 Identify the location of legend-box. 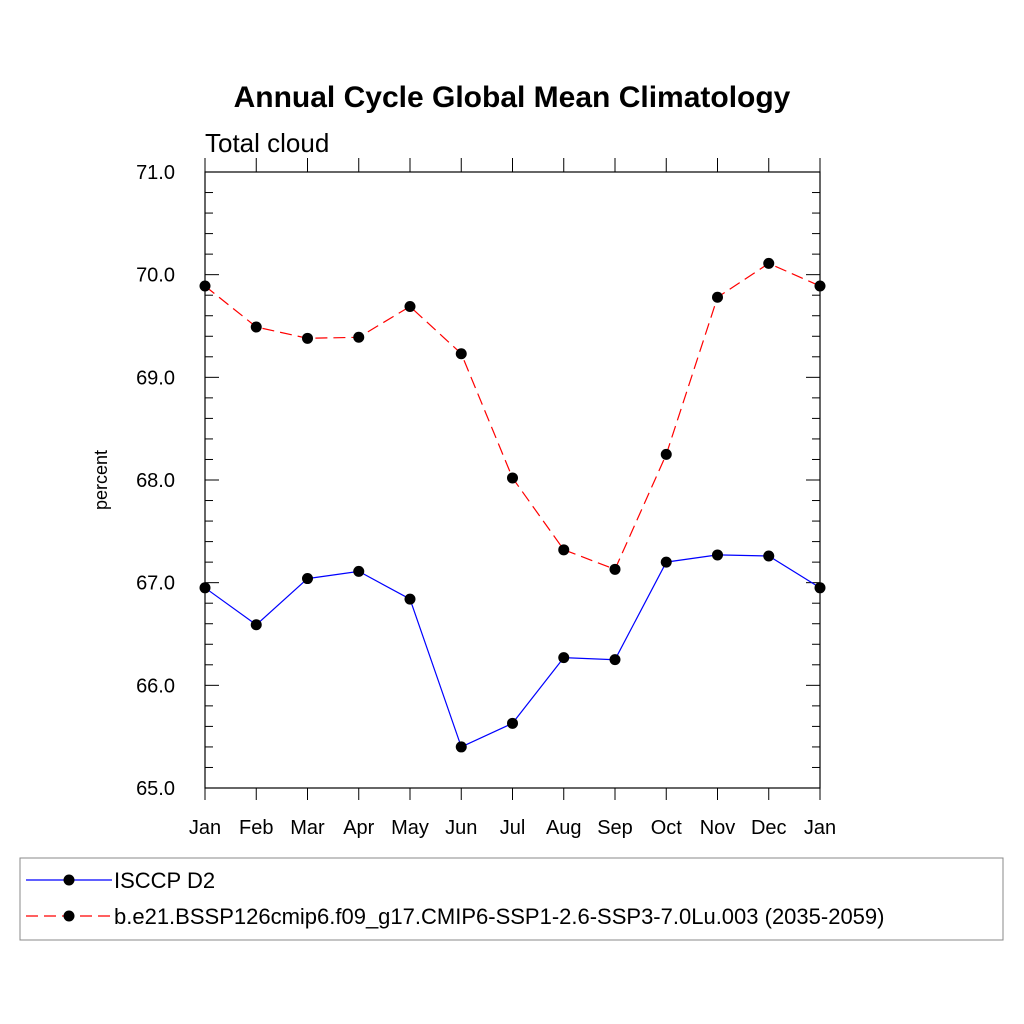
(511, 899).